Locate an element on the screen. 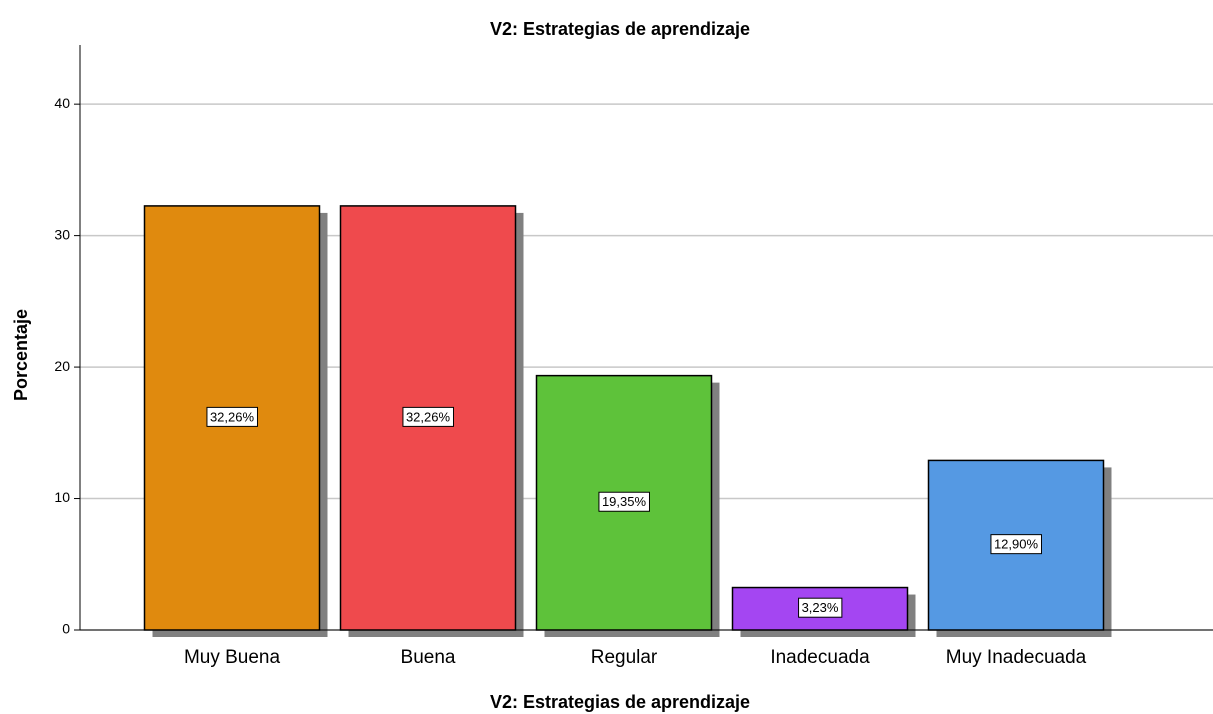 The height and width of the screenshot is (714, 1213). x-axis-title: V2: Estrategias de aprendizaje is located at coordinates (620, 702).